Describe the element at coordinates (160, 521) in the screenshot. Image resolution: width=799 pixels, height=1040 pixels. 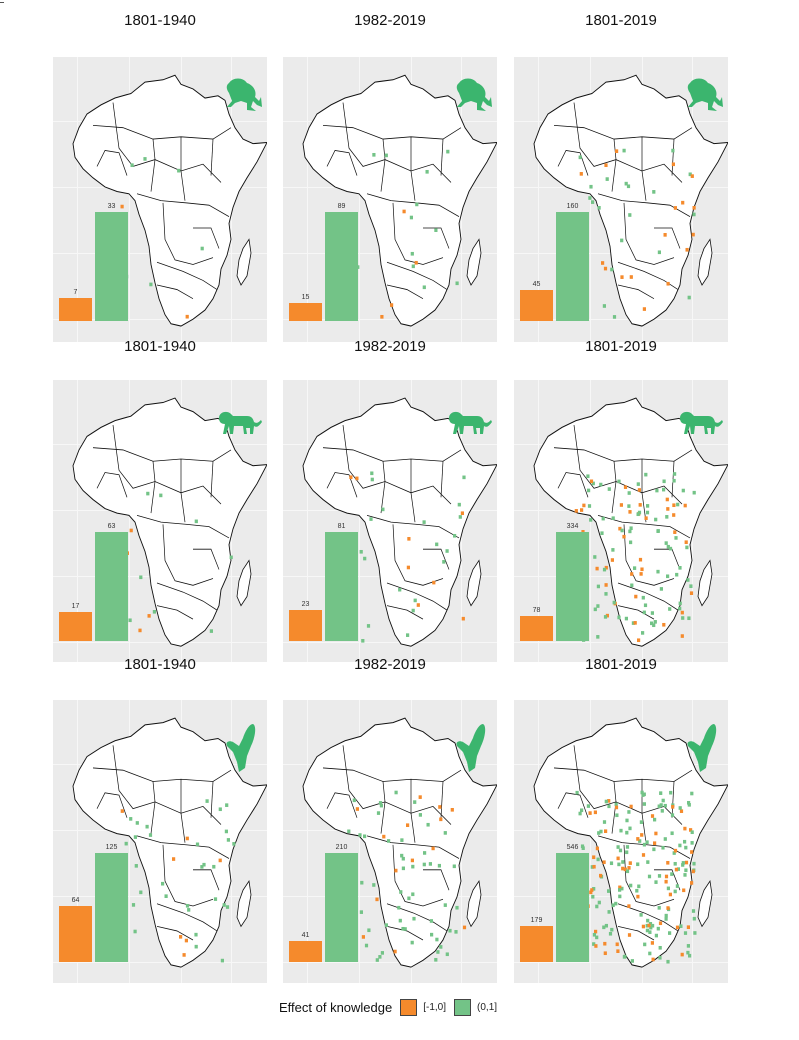
I see `map-panel: 17 63` at that location.